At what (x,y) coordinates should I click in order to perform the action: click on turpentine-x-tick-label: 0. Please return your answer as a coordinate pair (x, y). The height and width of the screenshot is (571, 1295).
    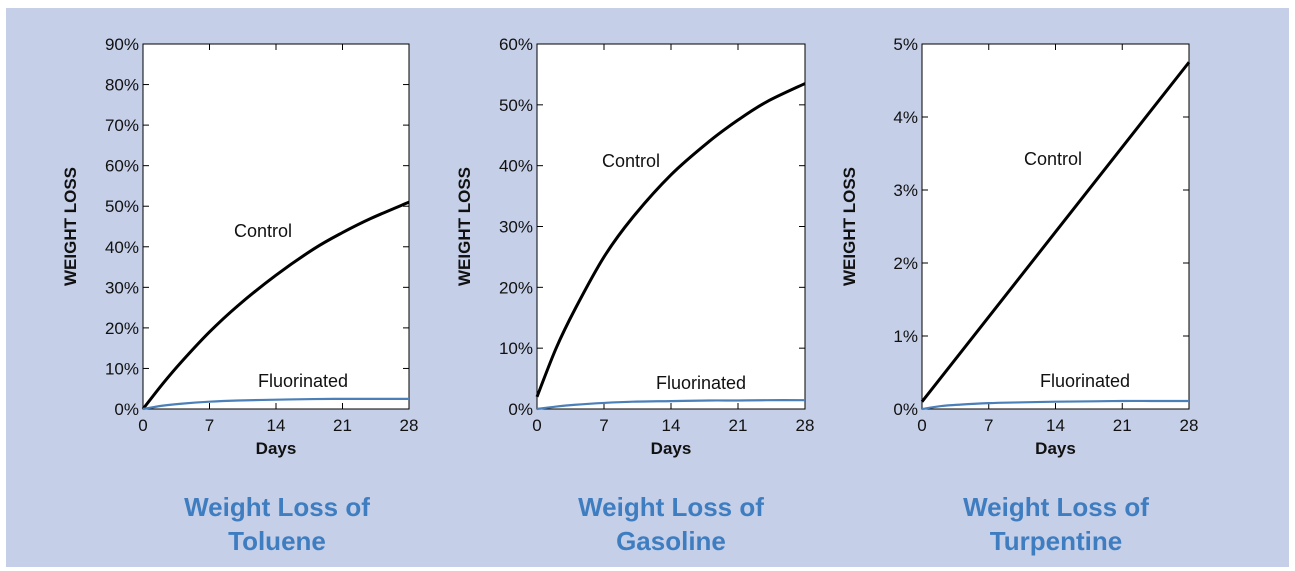
    Looking at the image, I should click on (921, 425).